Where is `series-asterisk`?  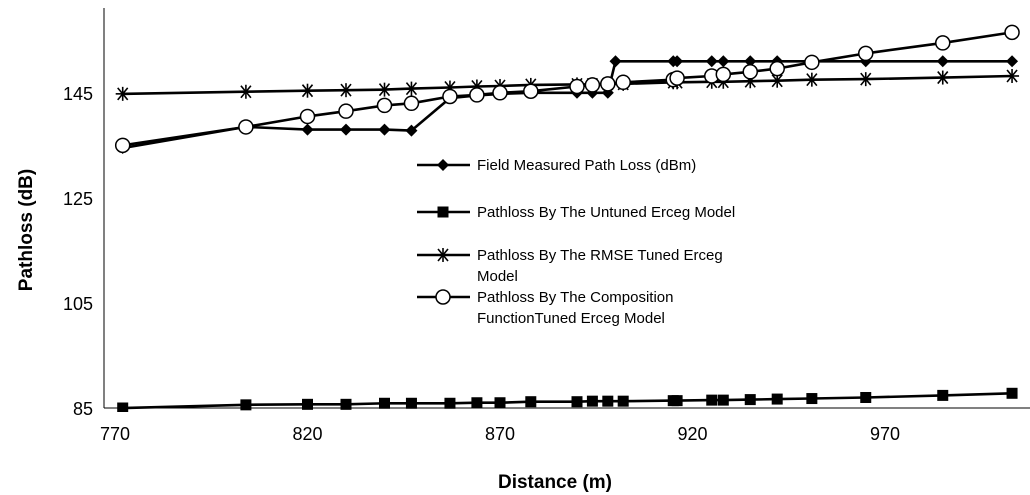 series-asterisk is located at coordinates (567, 84).